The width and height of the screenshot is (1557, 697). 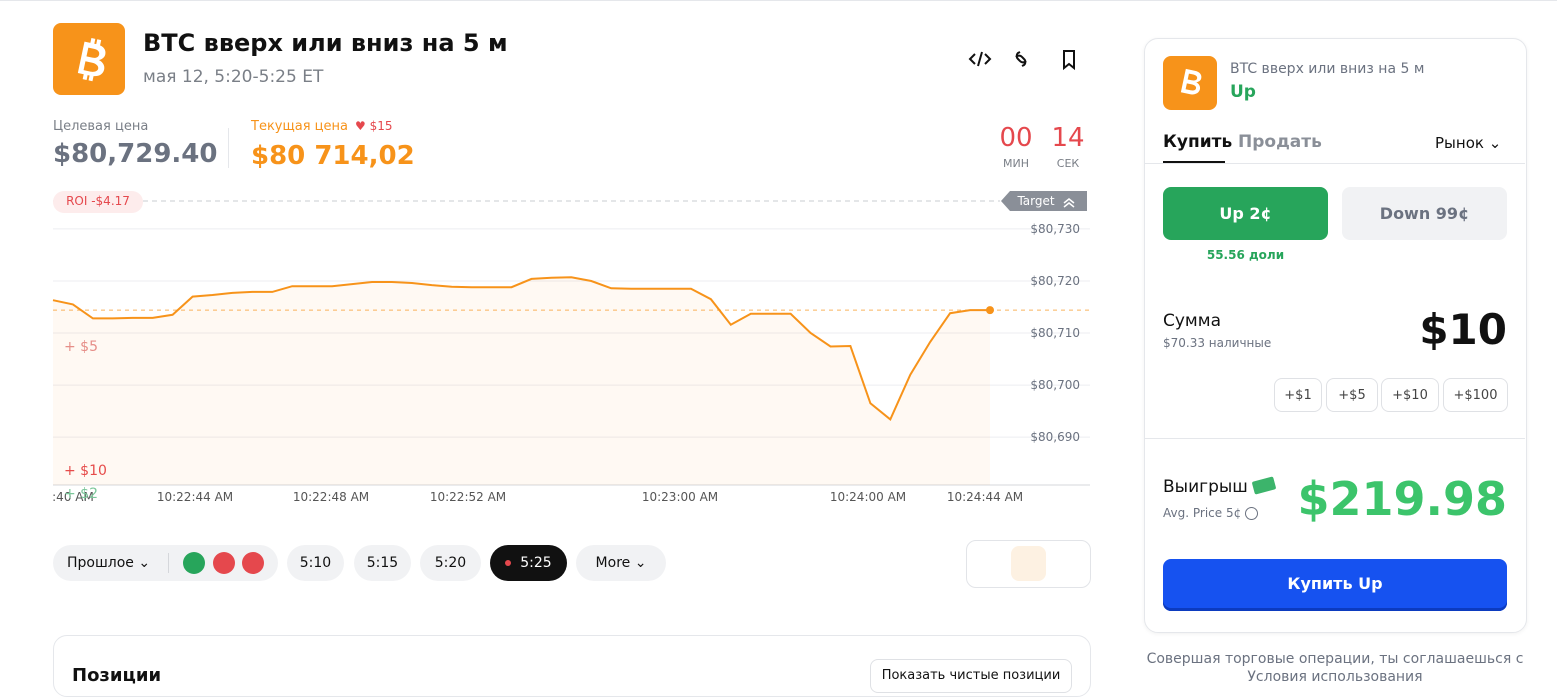 What do you see at coordinates (1217, 343) in the screenshot?
I see `cash: $70.33 наличные` at bounding box center [1217, 343].